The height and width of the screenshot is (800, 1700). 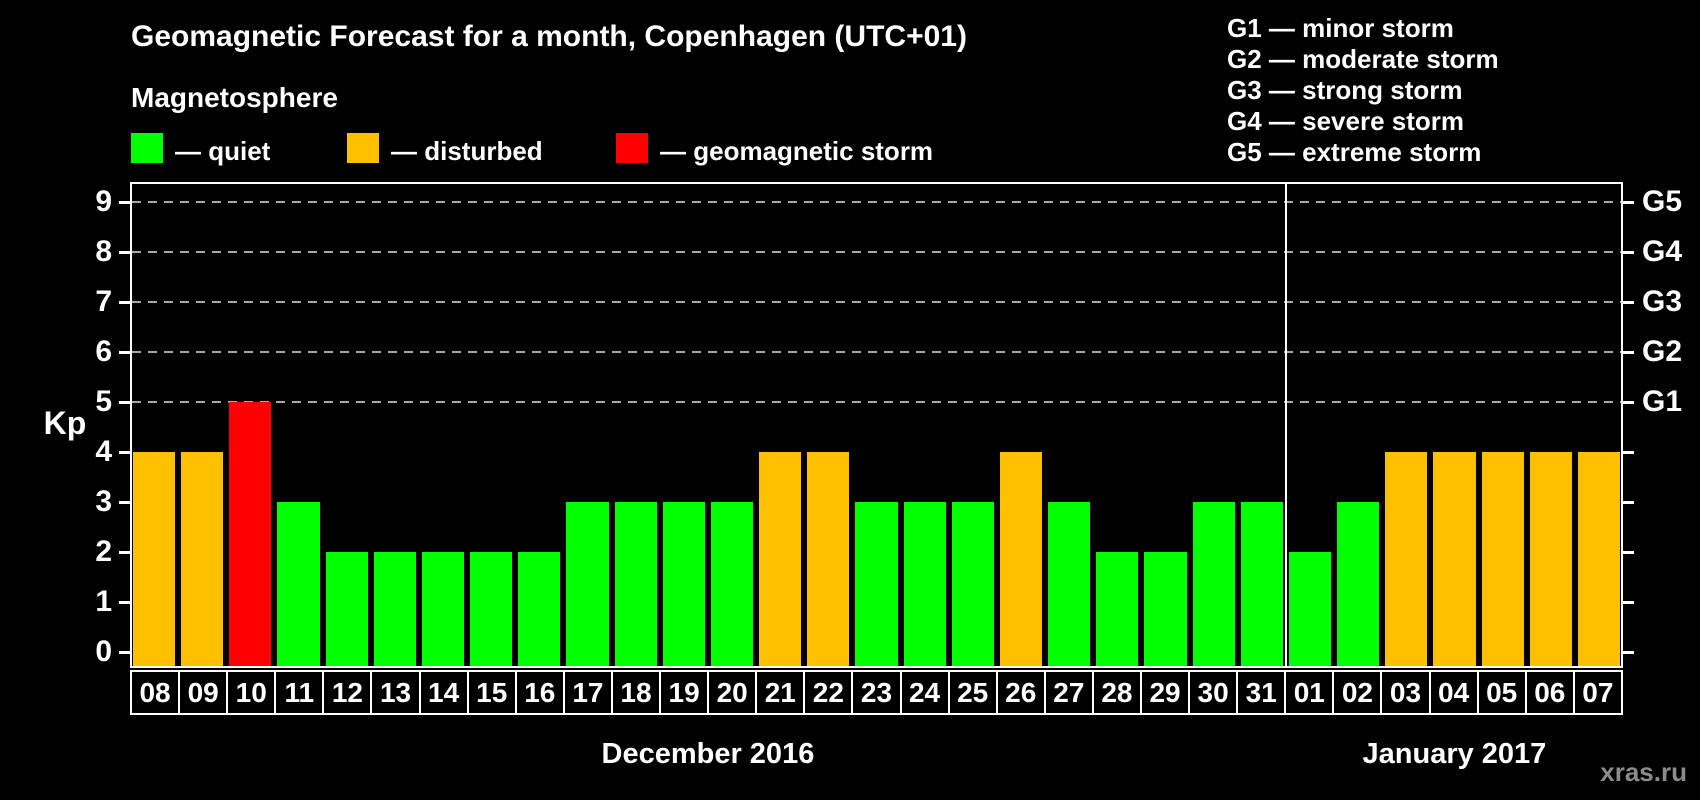 What do you see at coordinates (1354, 152) in the screenshot?
I see `storm-scale-line: G5 — extreme storm` at bounding box center [1354, 152].